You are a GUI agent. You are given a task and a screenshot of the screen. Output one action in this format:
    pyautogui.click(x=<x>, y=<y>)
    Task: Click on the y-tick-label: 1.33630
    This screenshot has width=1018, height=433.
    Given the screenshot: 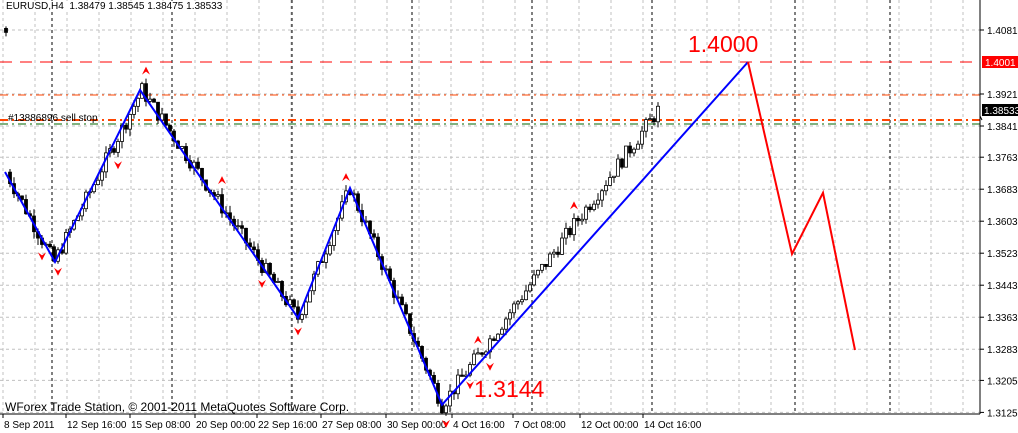 What is the action you would take?
    pyautogui.click(x=1002, y=318)
    